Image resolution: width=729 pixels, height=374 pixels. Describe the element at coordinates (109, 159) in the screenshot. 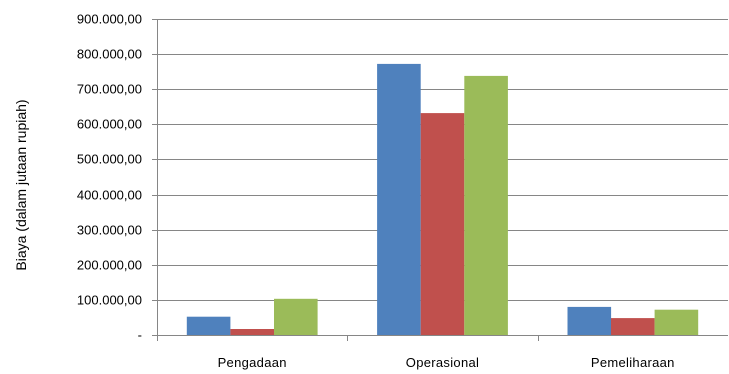

I see `y-tick-label: 500.000,00` at that location.